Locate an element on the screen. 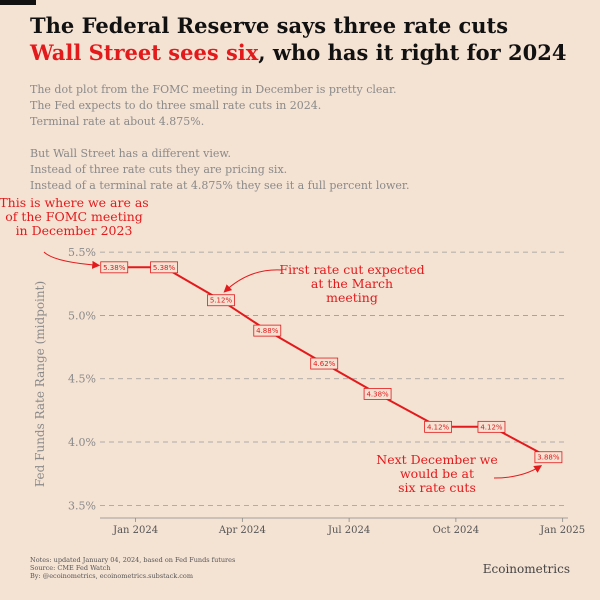  y-tick-label: 4.0% is located at coordinates (82, 442).